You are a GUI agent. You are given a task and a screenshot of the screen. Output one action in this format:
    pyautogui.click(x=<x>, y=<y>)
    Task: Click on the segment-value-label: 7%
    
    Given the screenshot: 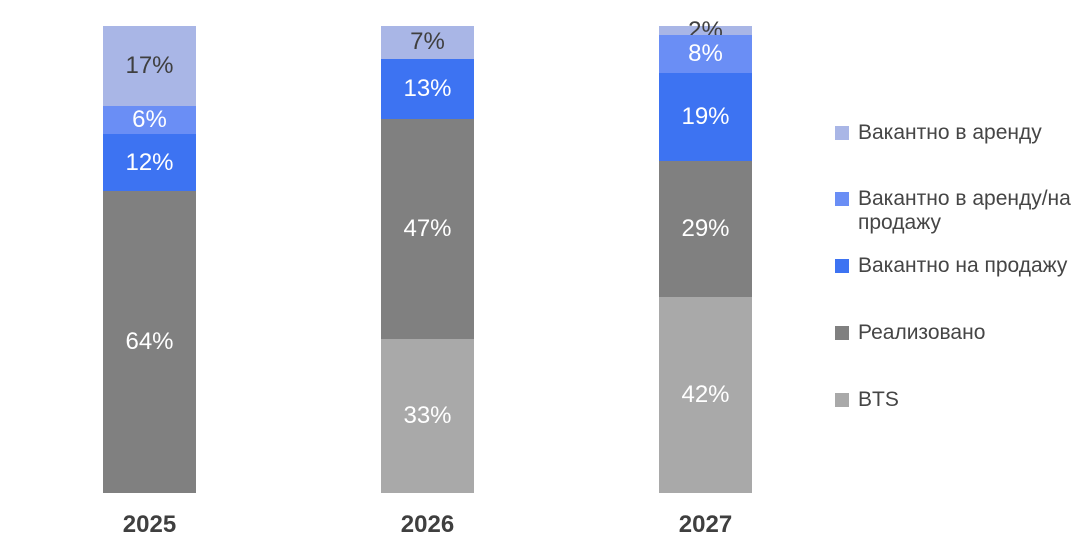 What is the action you would take?
    pyautogui.click(x=427, y=42)
    